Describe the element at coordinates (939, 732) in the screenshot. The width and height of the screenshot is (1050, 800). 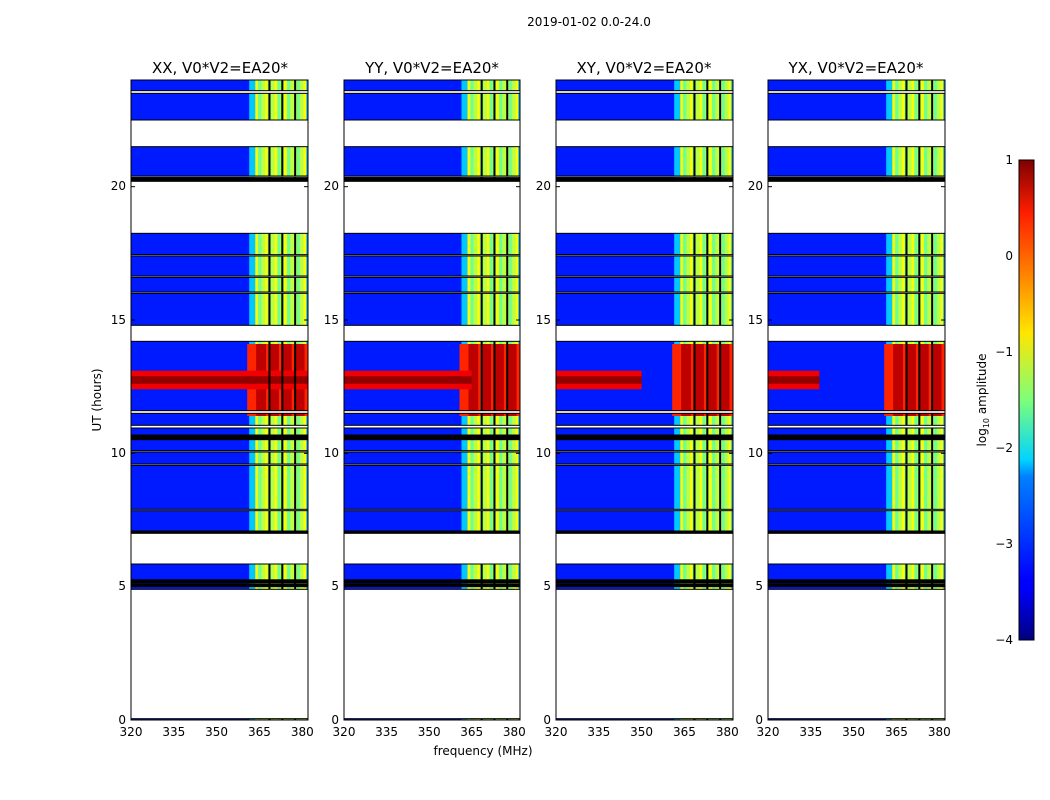
I see `x-tick-label: 380` at that location.